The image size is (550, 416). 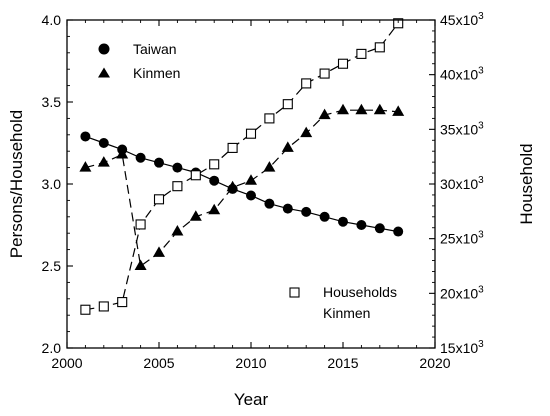 I want to click on y-right-tick-base: 30x10, so click(x=459, y=184).